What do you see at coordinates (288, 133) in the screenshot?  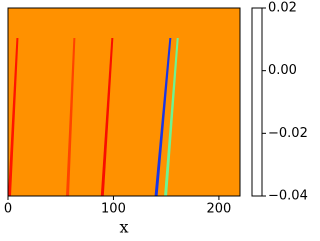 I see `colorbar-tick-label: −0.02` at bounding box center [288, 133].